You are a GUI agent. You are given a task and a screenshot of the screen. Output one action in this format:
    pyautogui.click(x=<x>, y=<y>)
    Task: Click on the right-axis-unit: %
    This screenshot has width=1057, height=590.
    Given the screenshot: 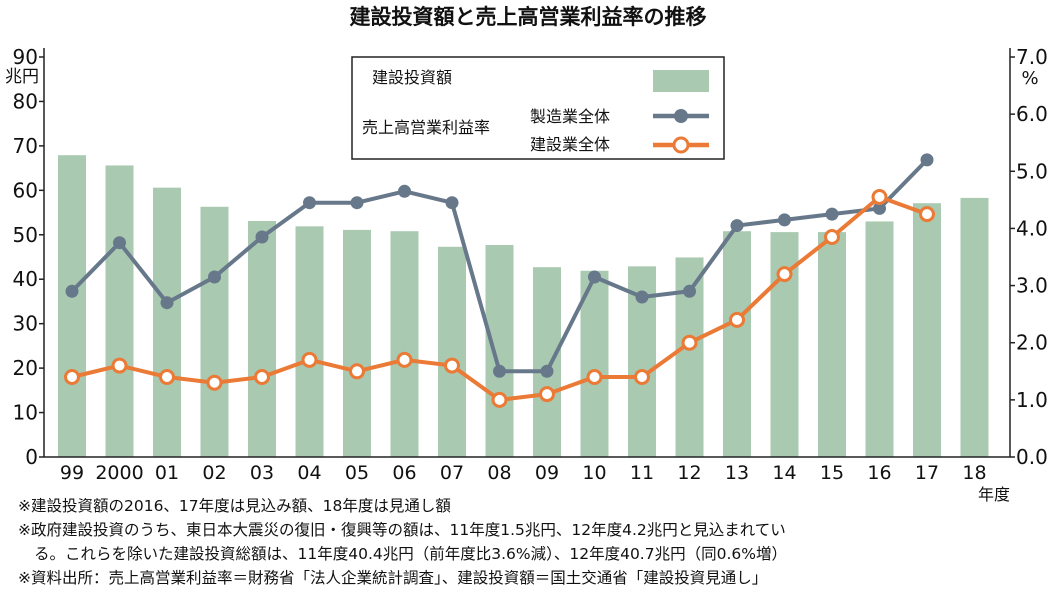 What is the action you would take?
    pyautogui.click(x=1029, y=78)
    